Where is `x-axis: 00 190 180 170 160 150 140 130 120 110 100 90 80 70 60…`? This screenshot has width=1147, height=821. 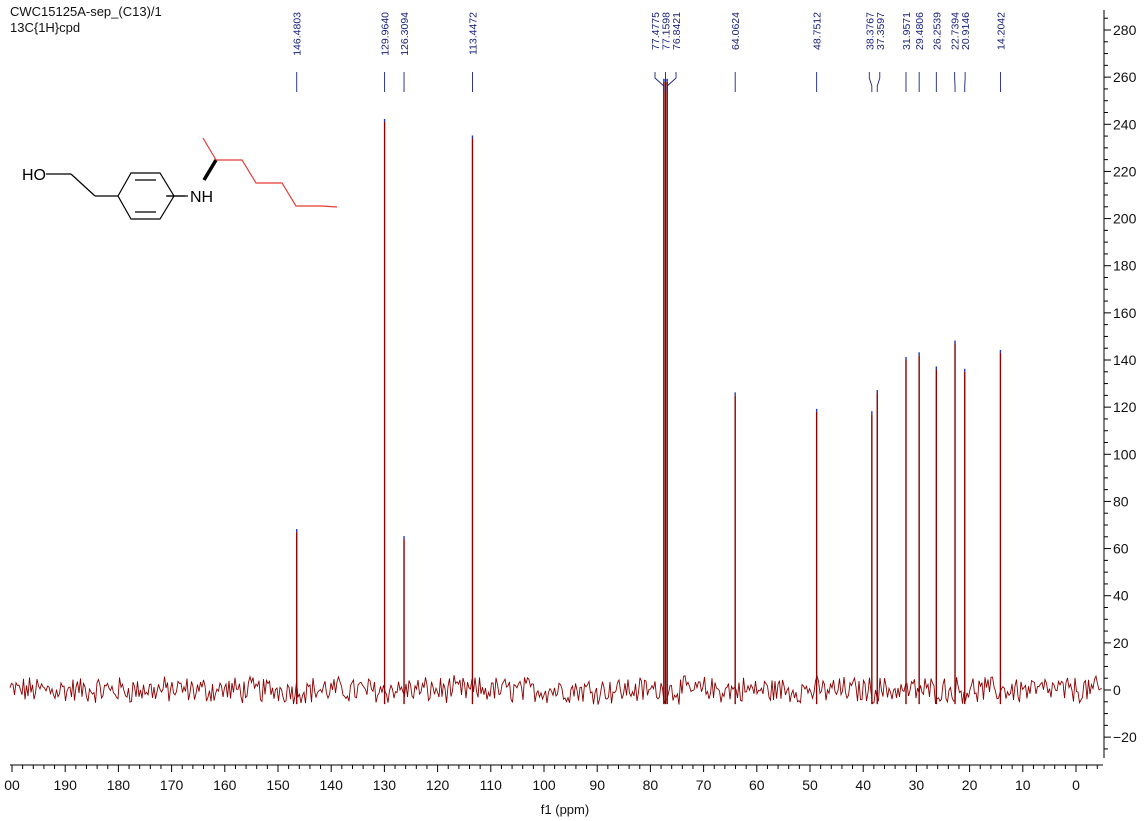 x-axis: 00 190 180 170 160 150 140 130 120 110 100 90 80 70 60… is located at coordinates (553, 778).